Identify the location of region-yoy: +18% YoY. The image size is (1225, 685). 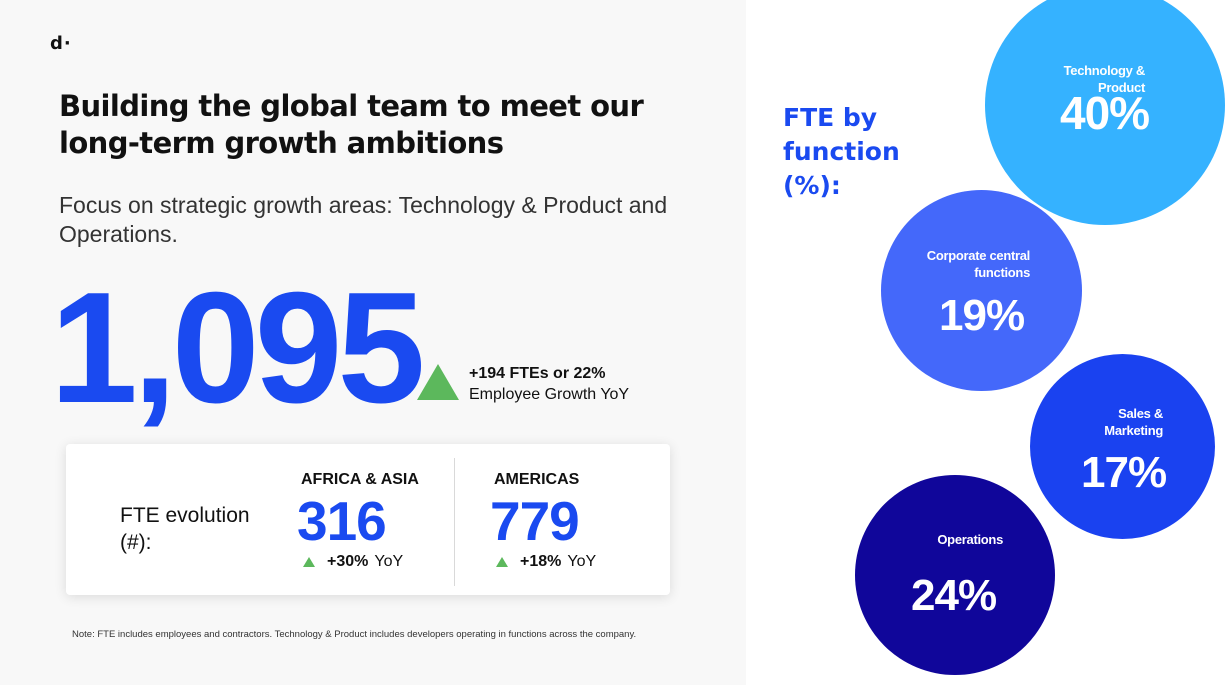
(545, 562).